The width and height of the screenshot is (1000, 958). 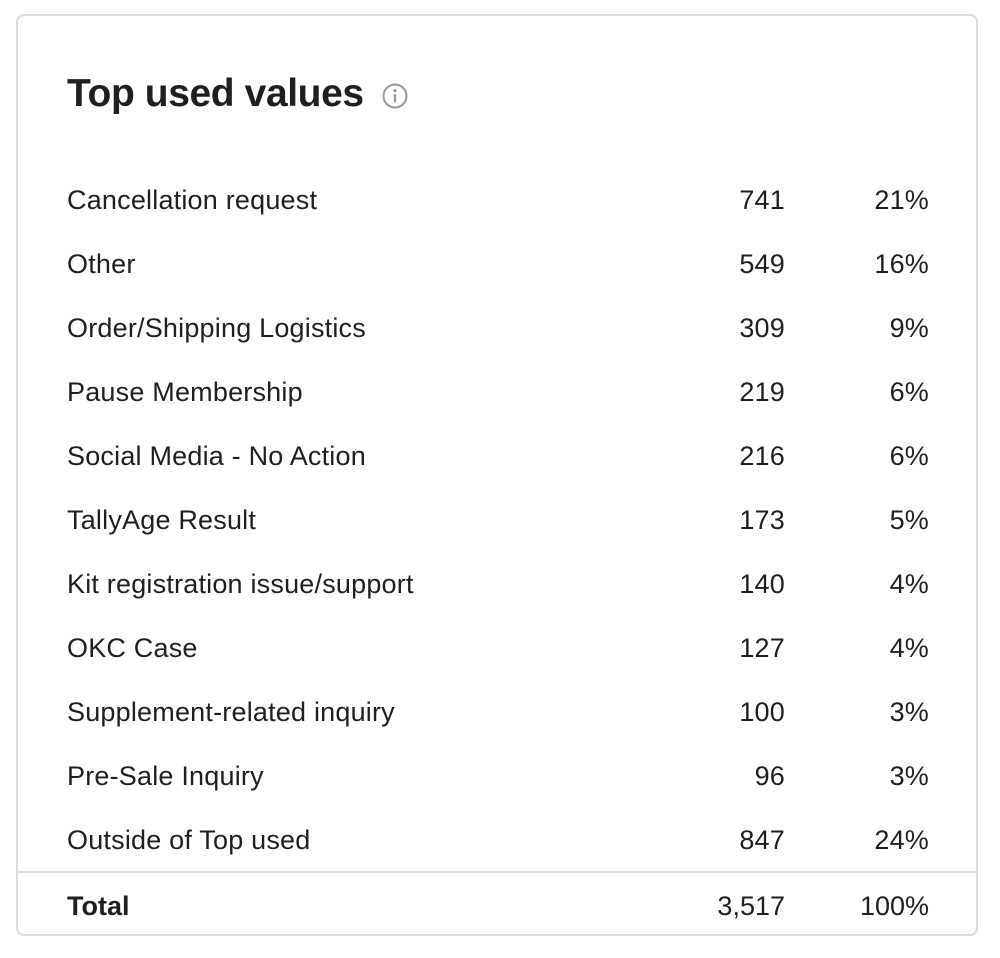 I want to click on list-item: Kit registration issue/support 140 4%, so click(x=497, y=584).